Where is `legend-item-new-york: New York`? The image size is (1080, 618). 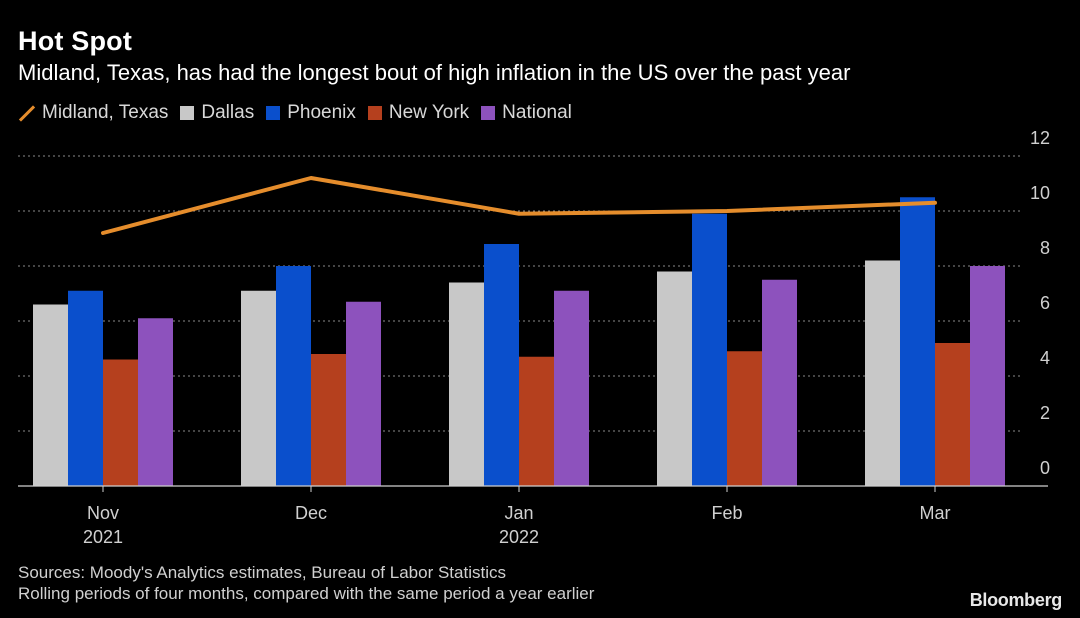
legend-item-new-york: New York is located at coordinates (418, 113).